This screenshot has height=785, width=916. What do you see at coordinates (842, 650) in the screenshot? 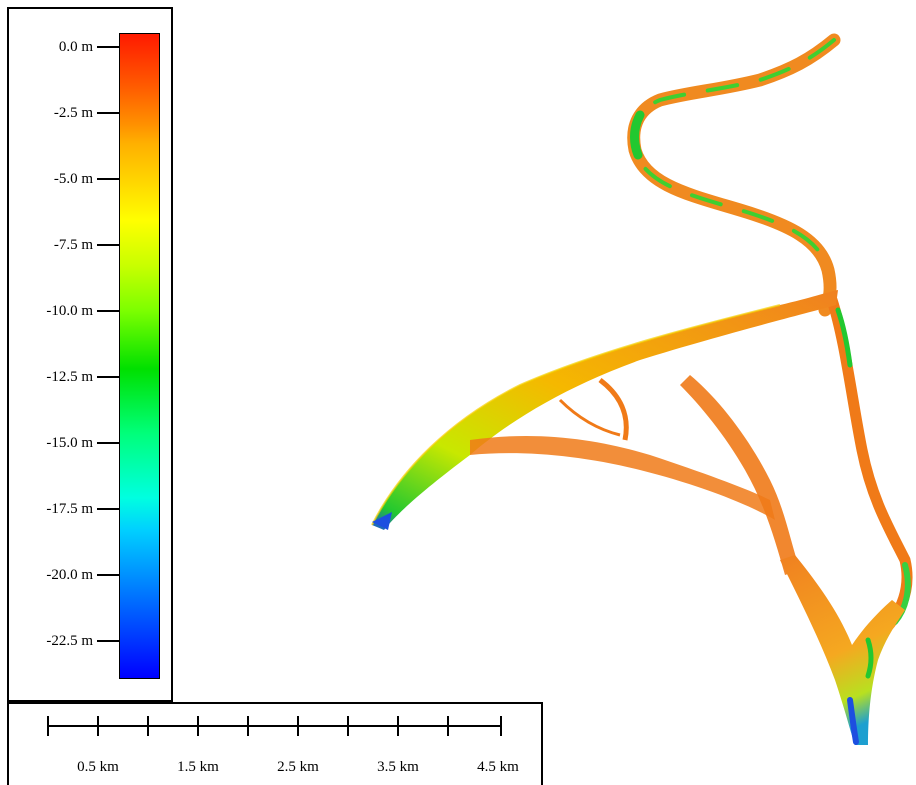
I see `south-trunk` at bounding box center [842, 650].